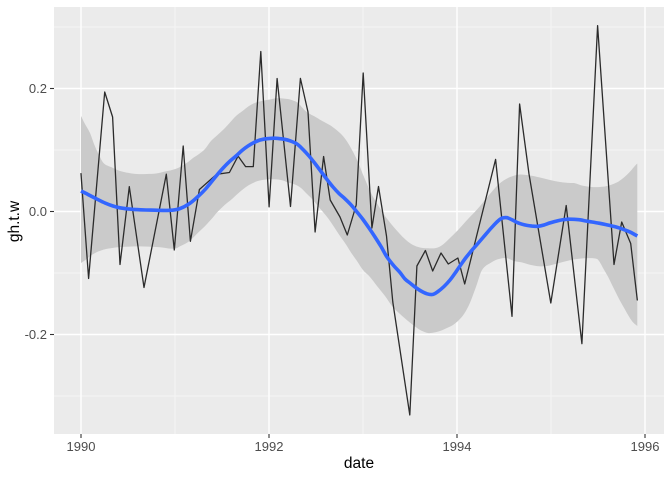  Describe the element at coordinates (81, 446) in the screenshot. I see `svg-text: 1990` at that location.